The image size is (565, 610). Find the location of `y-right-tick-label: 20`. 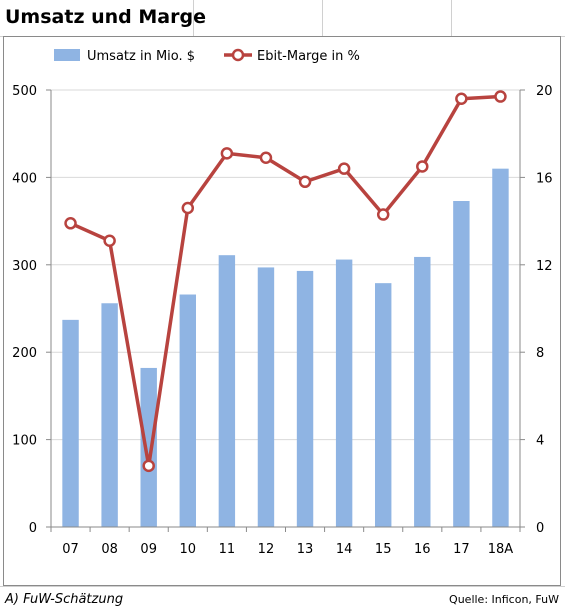

y-right-tick-label: 20 is located at coordinates (544, 91).